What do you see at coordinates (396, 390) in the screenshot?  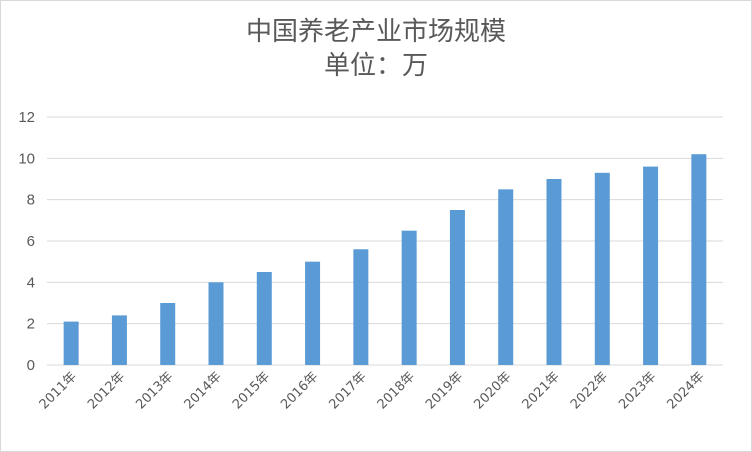 I see `x-tick-label: 2018年` at bounding box center [396, 390].